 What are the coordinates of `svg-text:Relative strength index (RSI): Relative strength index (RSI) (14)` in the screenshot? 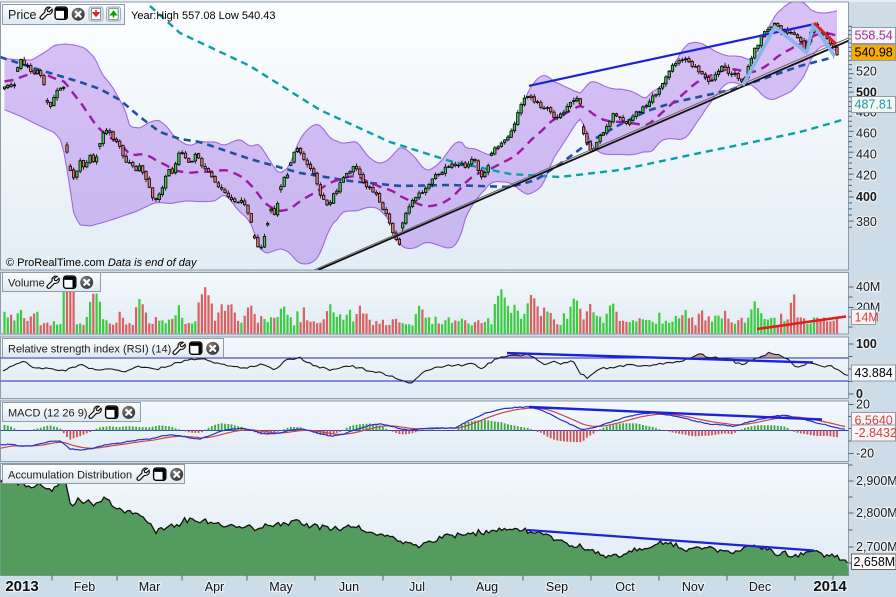 It's located at (89, 350).